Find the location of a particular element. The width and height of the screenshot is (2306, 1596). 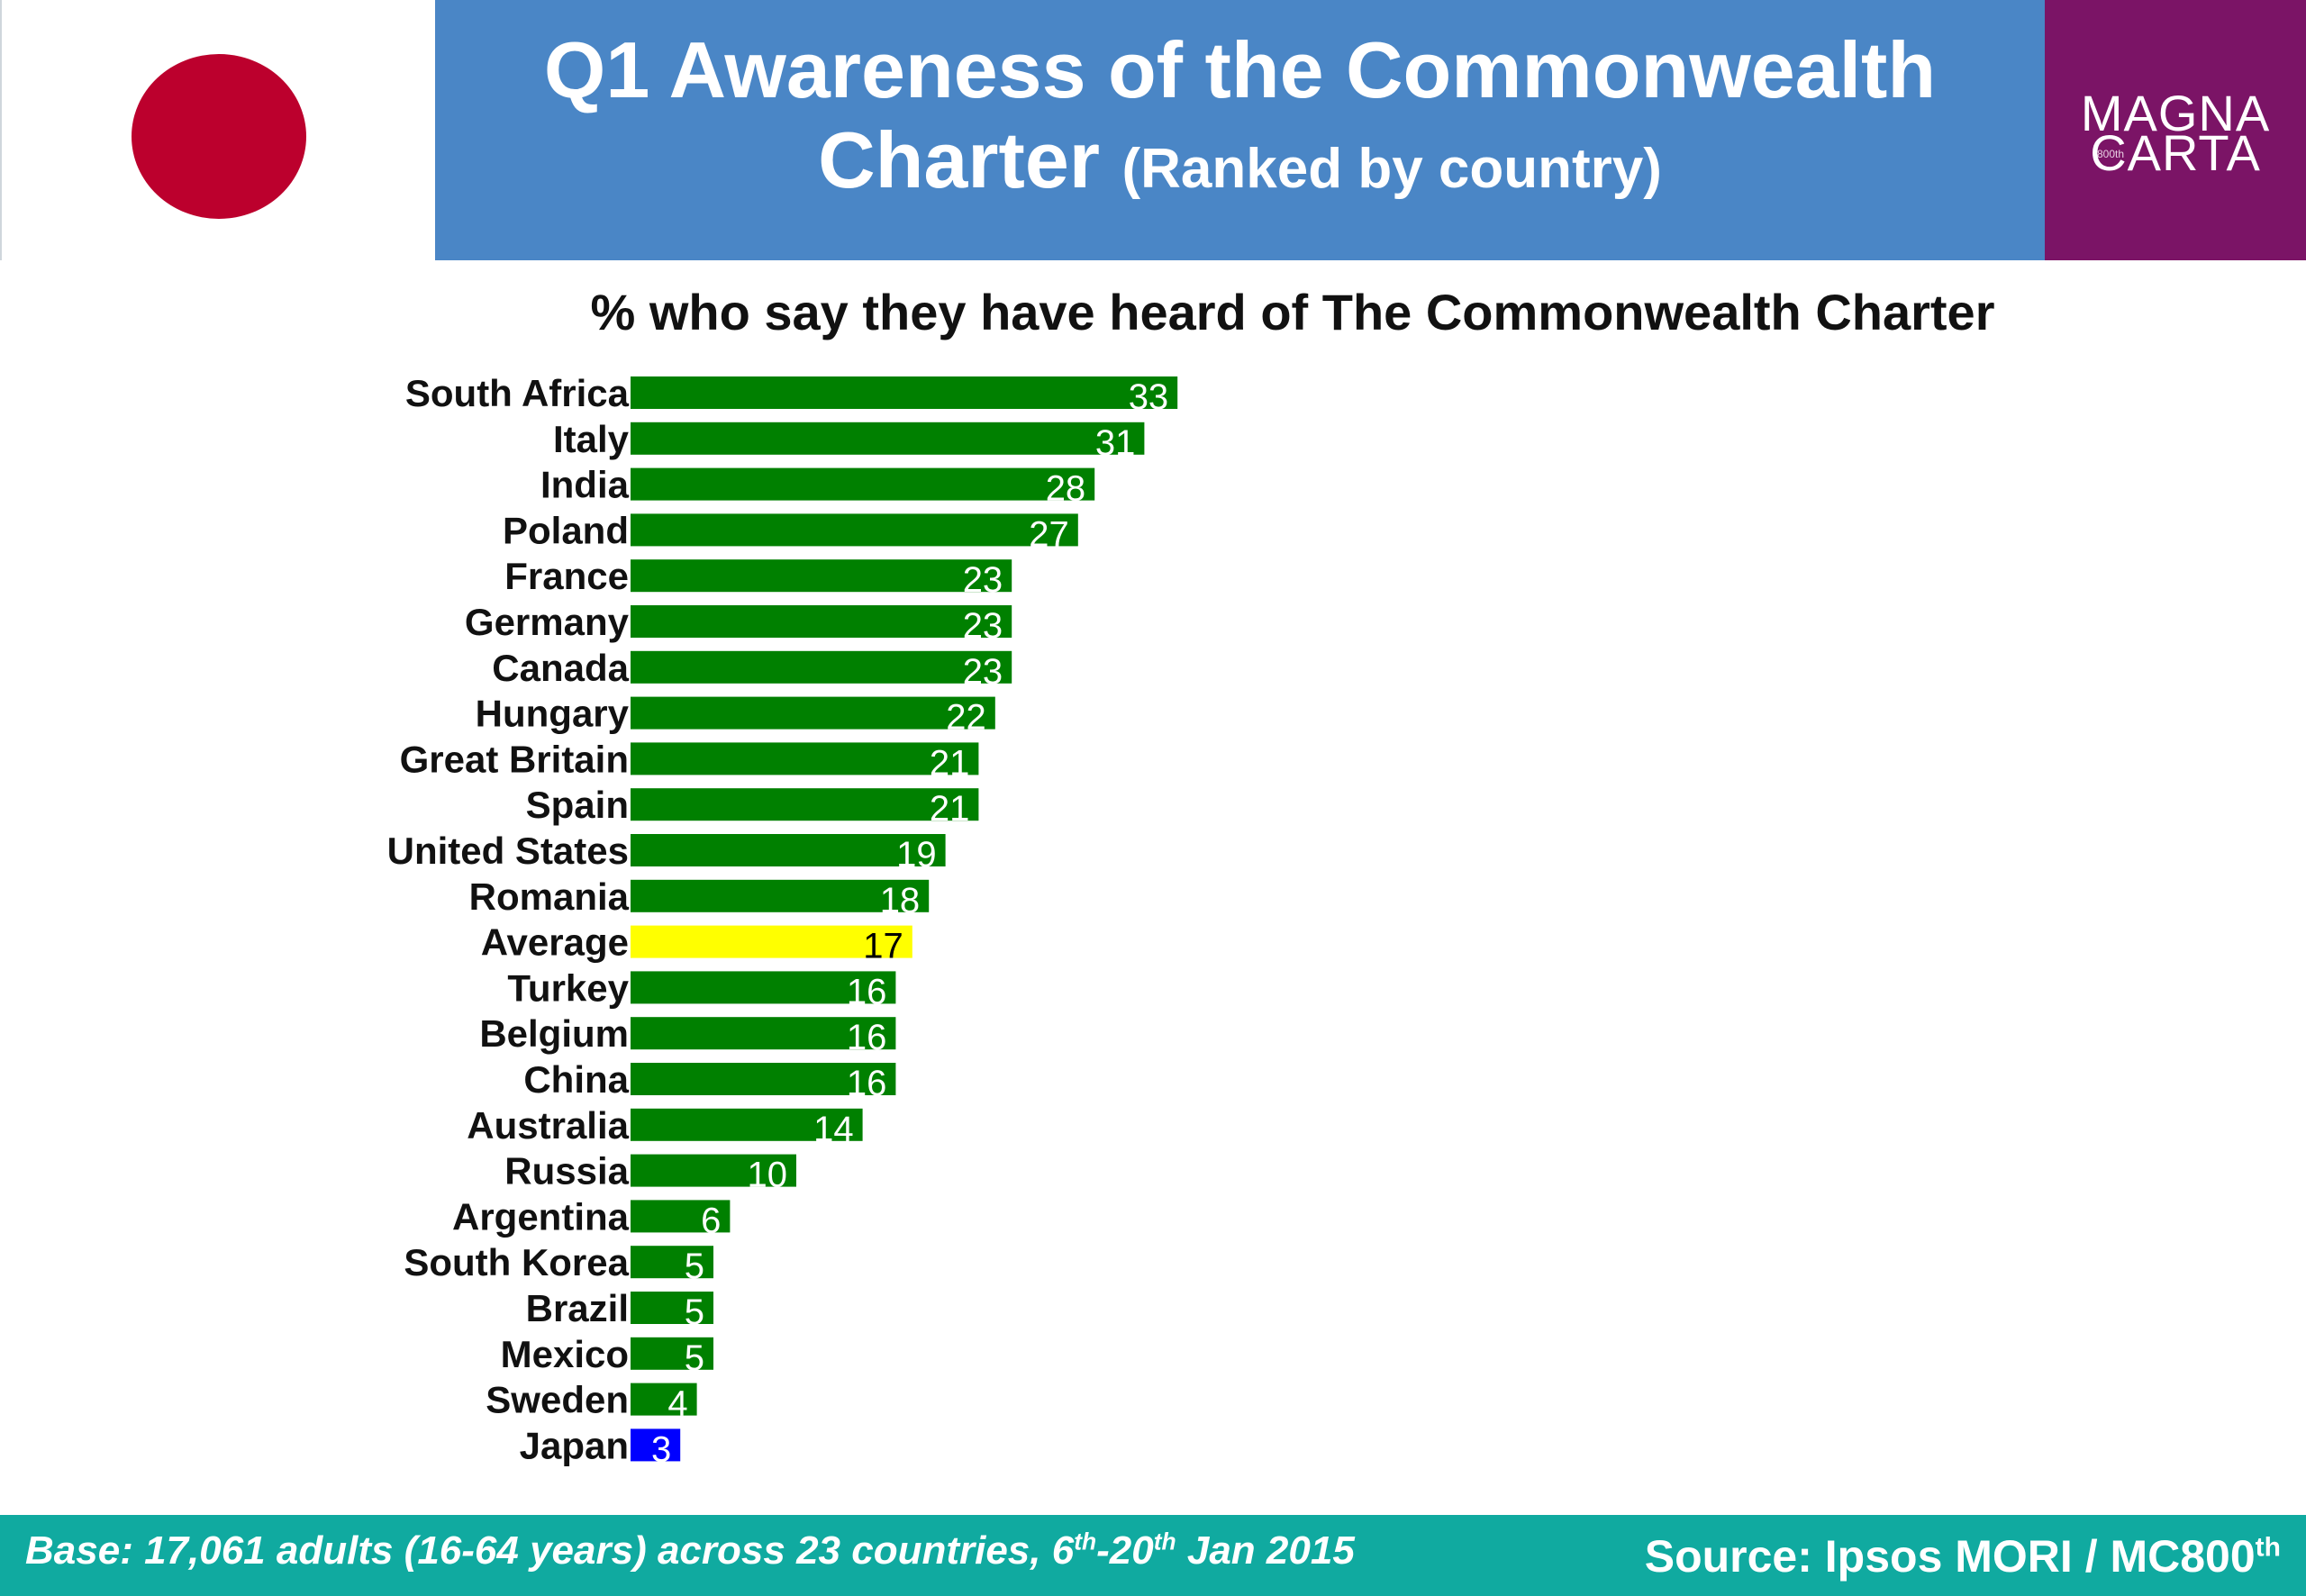

bar-average is located at coordinates (771, 942).